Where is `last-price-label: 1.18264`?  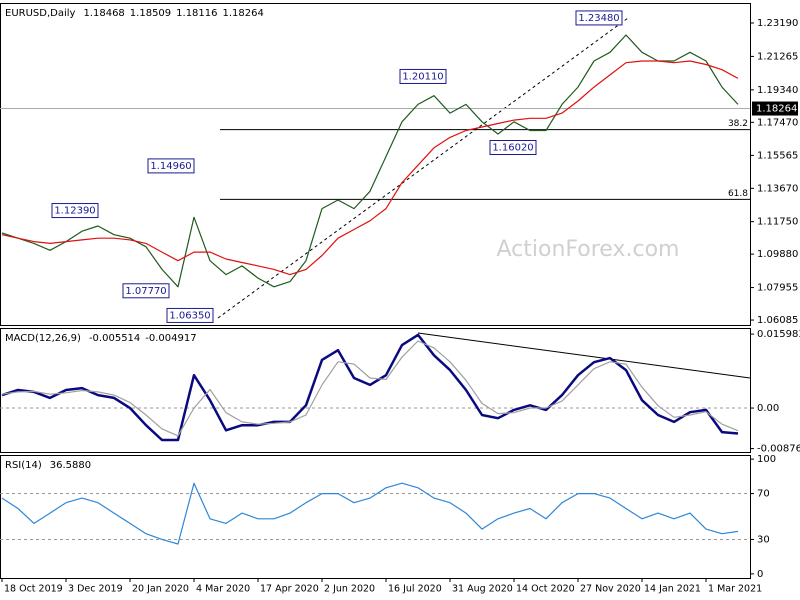
last-price-label: 1.18264 is located at coordinates (776, 109).